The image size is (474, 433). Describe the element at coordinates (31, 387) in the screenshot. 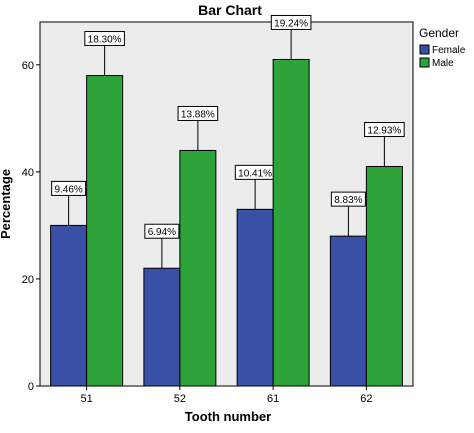

I see `y-tick-label-0: 0` at that location.